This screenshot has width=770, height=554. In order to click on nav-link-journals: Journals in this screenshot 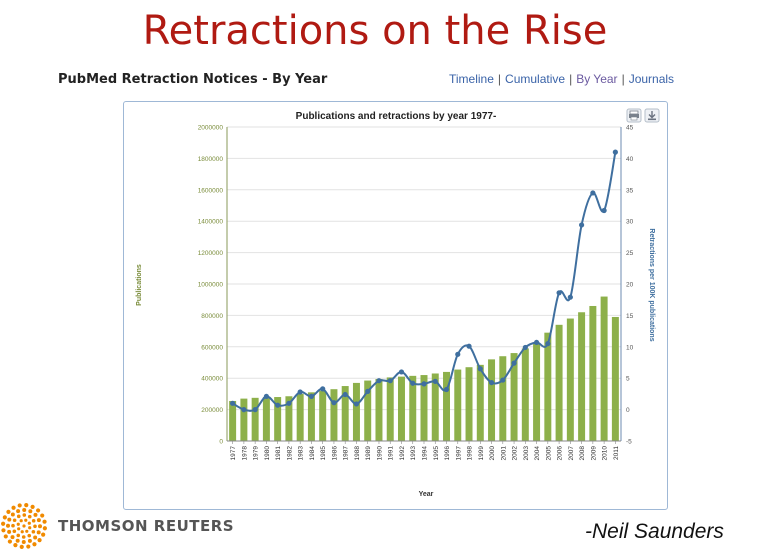, I will do `click(651, 79)`.